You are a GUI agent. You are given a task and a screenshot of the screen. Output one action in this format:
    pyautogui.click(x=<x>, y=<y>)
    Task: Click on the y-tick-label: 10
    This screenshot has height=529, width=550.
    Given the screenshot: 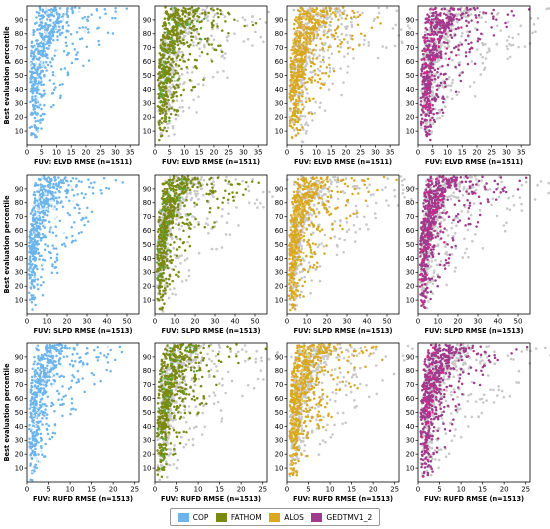 What is the action you would take?
    pyautogui.click(x=279, y=132)
    